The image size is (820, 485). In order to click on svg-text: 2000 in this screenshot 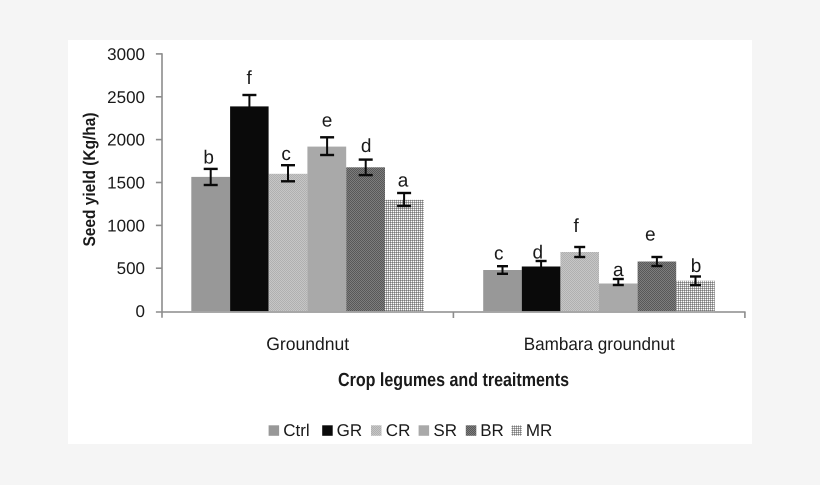, I will do `click(126, 140)`.